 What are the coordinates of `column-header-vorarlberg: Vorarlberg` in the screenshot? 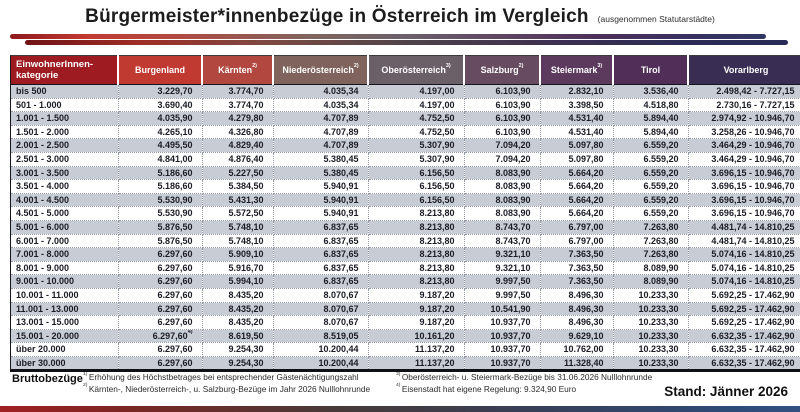 It's located at (743, 70).